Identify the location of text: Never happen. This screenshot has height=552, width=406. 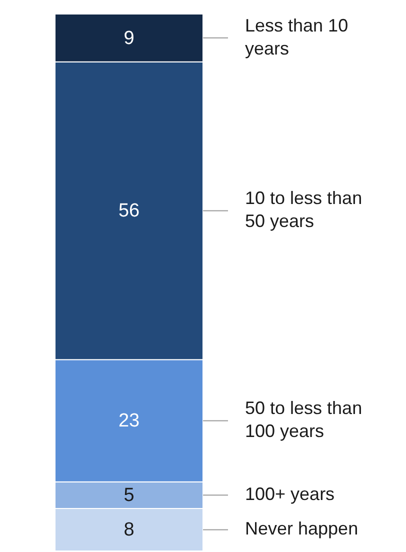
(301, 528).